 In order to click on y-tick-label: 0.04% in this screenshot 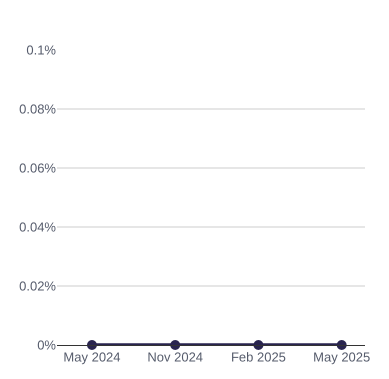, I will do `click(37, 227)`.